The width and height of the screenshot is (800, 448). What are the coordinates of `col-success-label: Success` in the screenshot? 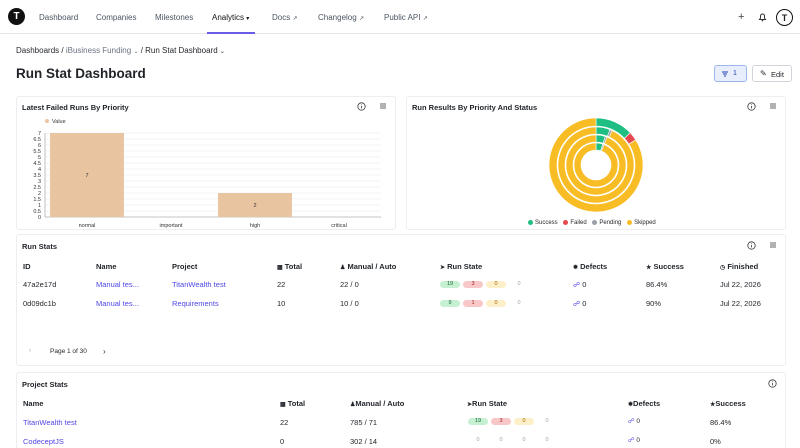 It's located at (730, 403).